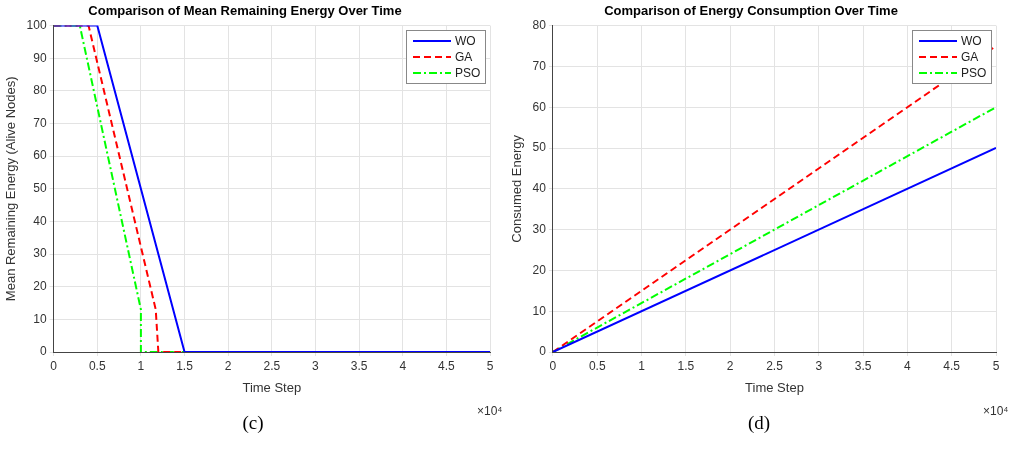 The width and height of the screenshot is (1013, 461). Describe the element at coordinates (40, 57) in the screenshot. I see `y-tick-label: 90` at that location.